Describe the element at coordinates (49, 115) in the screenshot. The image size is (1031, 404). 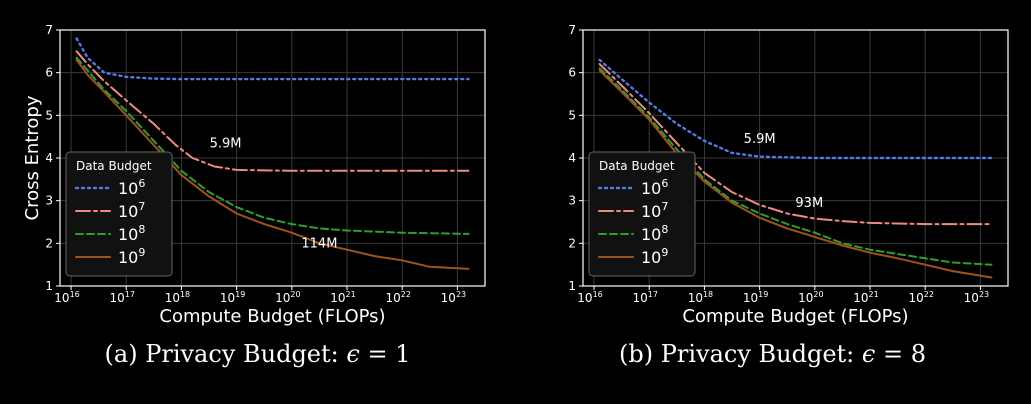
I see `chart-a-y-tick-label: 5` at that location.